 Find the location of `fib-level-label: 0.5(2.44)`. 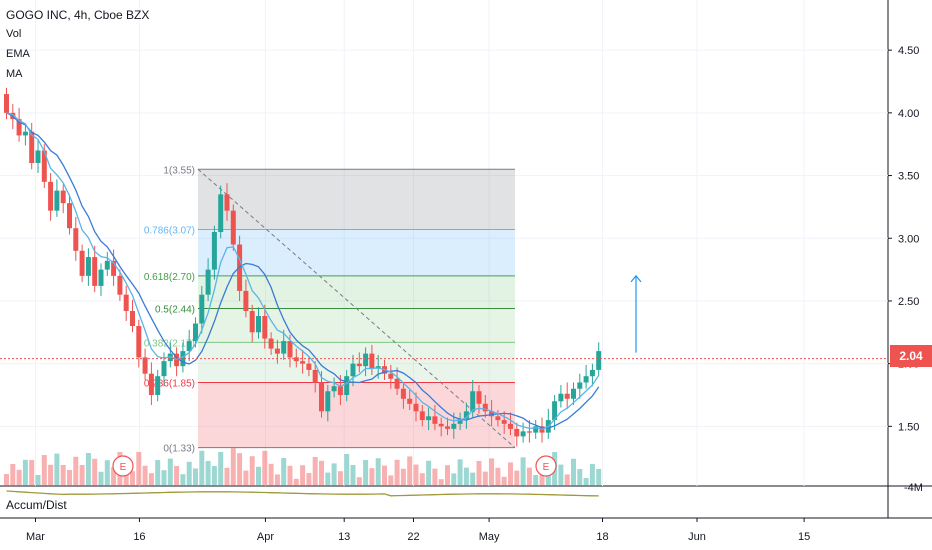

fib-level-label: 0.5(2.44) is located at coordinates (175, 309).